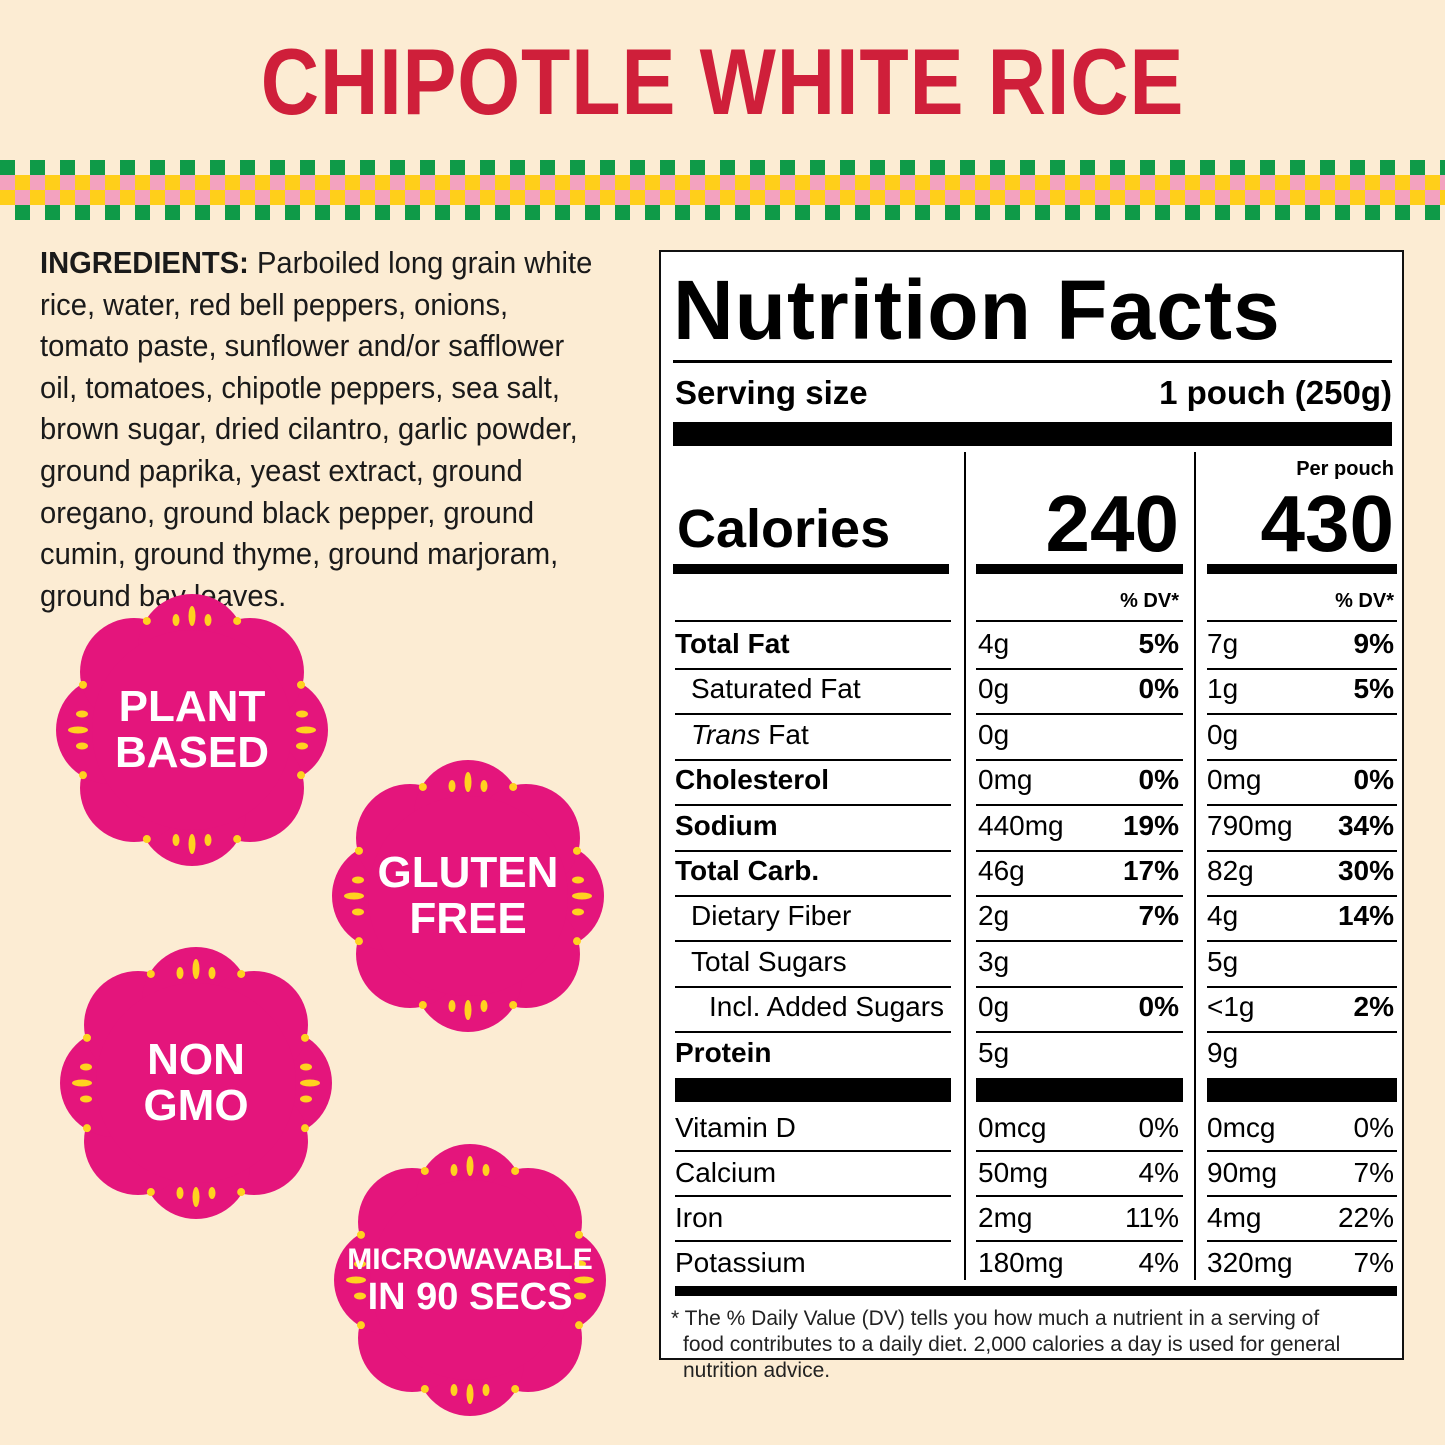  I want to click on pouch-amount: 0mg, so click(1234, 780).